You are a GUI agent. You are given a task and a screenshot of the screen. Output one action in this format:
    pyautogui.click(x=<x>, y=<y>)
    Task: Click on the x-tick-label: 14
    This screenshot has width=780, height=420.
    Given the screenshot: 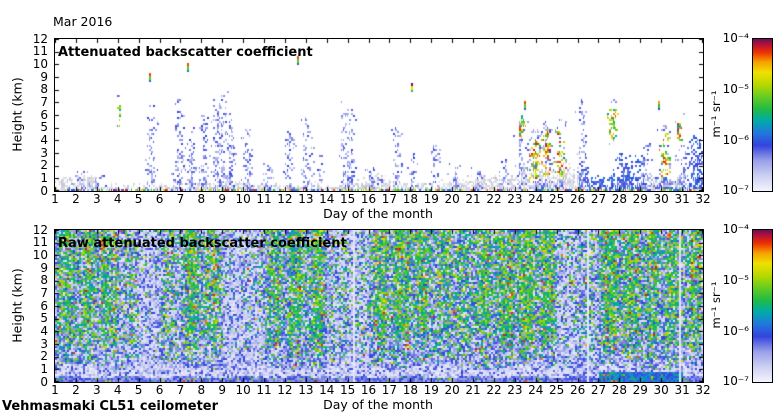 What is the action you would take?
    pyautogui.click(x=327, y=390)
    